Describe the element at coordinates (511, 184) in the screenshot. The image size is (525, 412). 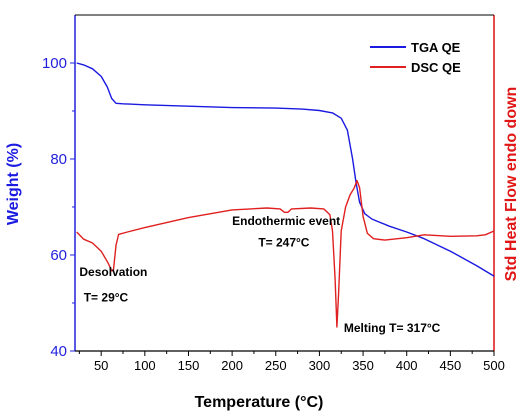
I see `y-axis-title-right: Std Heat Flow endo down` at that location.